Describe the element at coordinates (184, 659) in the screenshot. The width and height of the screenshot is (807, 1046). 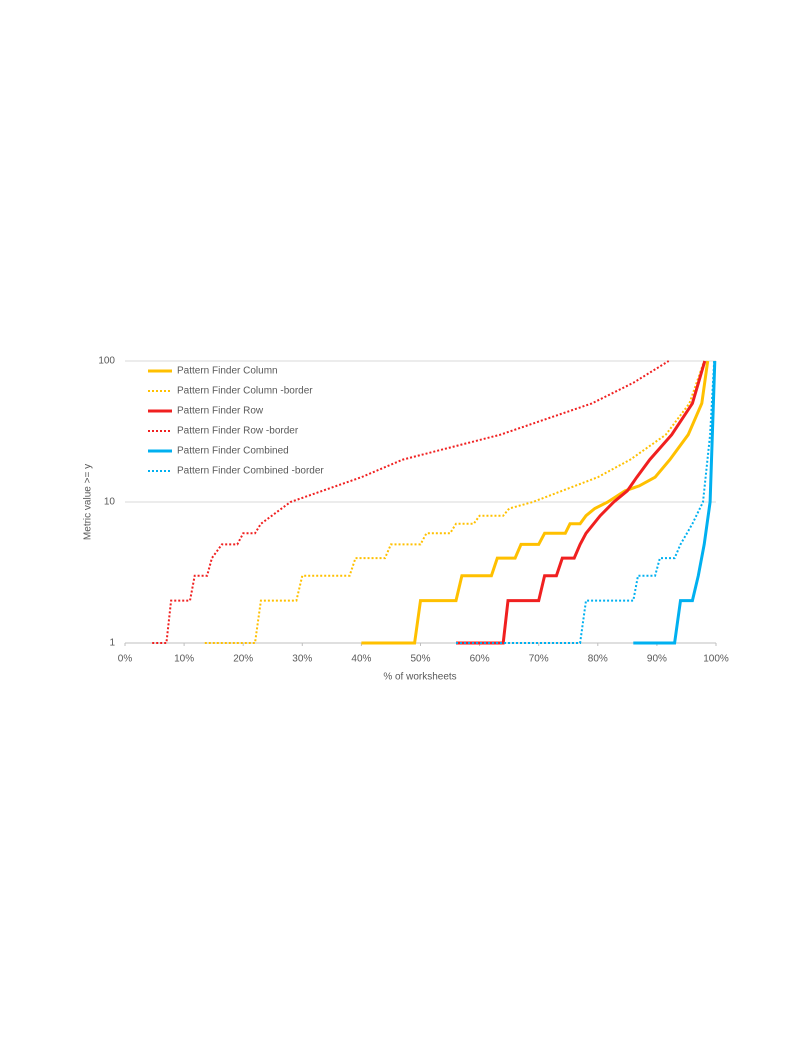
I see `x-tick-label: 10%` at that location.